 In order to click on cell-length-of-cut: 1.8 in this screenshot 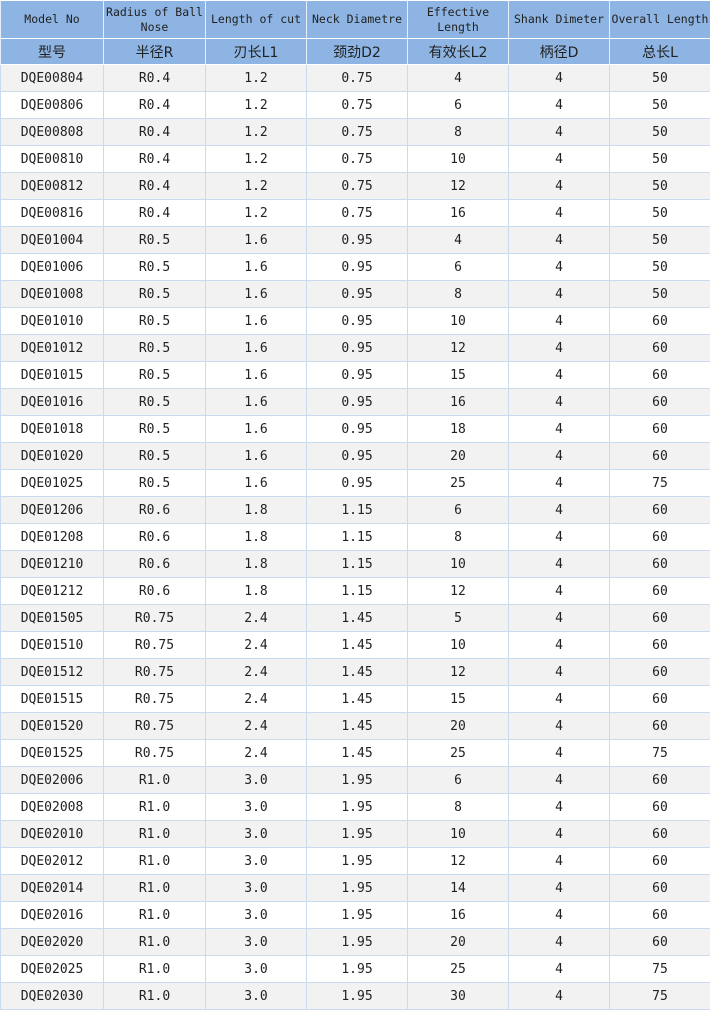, I will do `click(256, 510)`.